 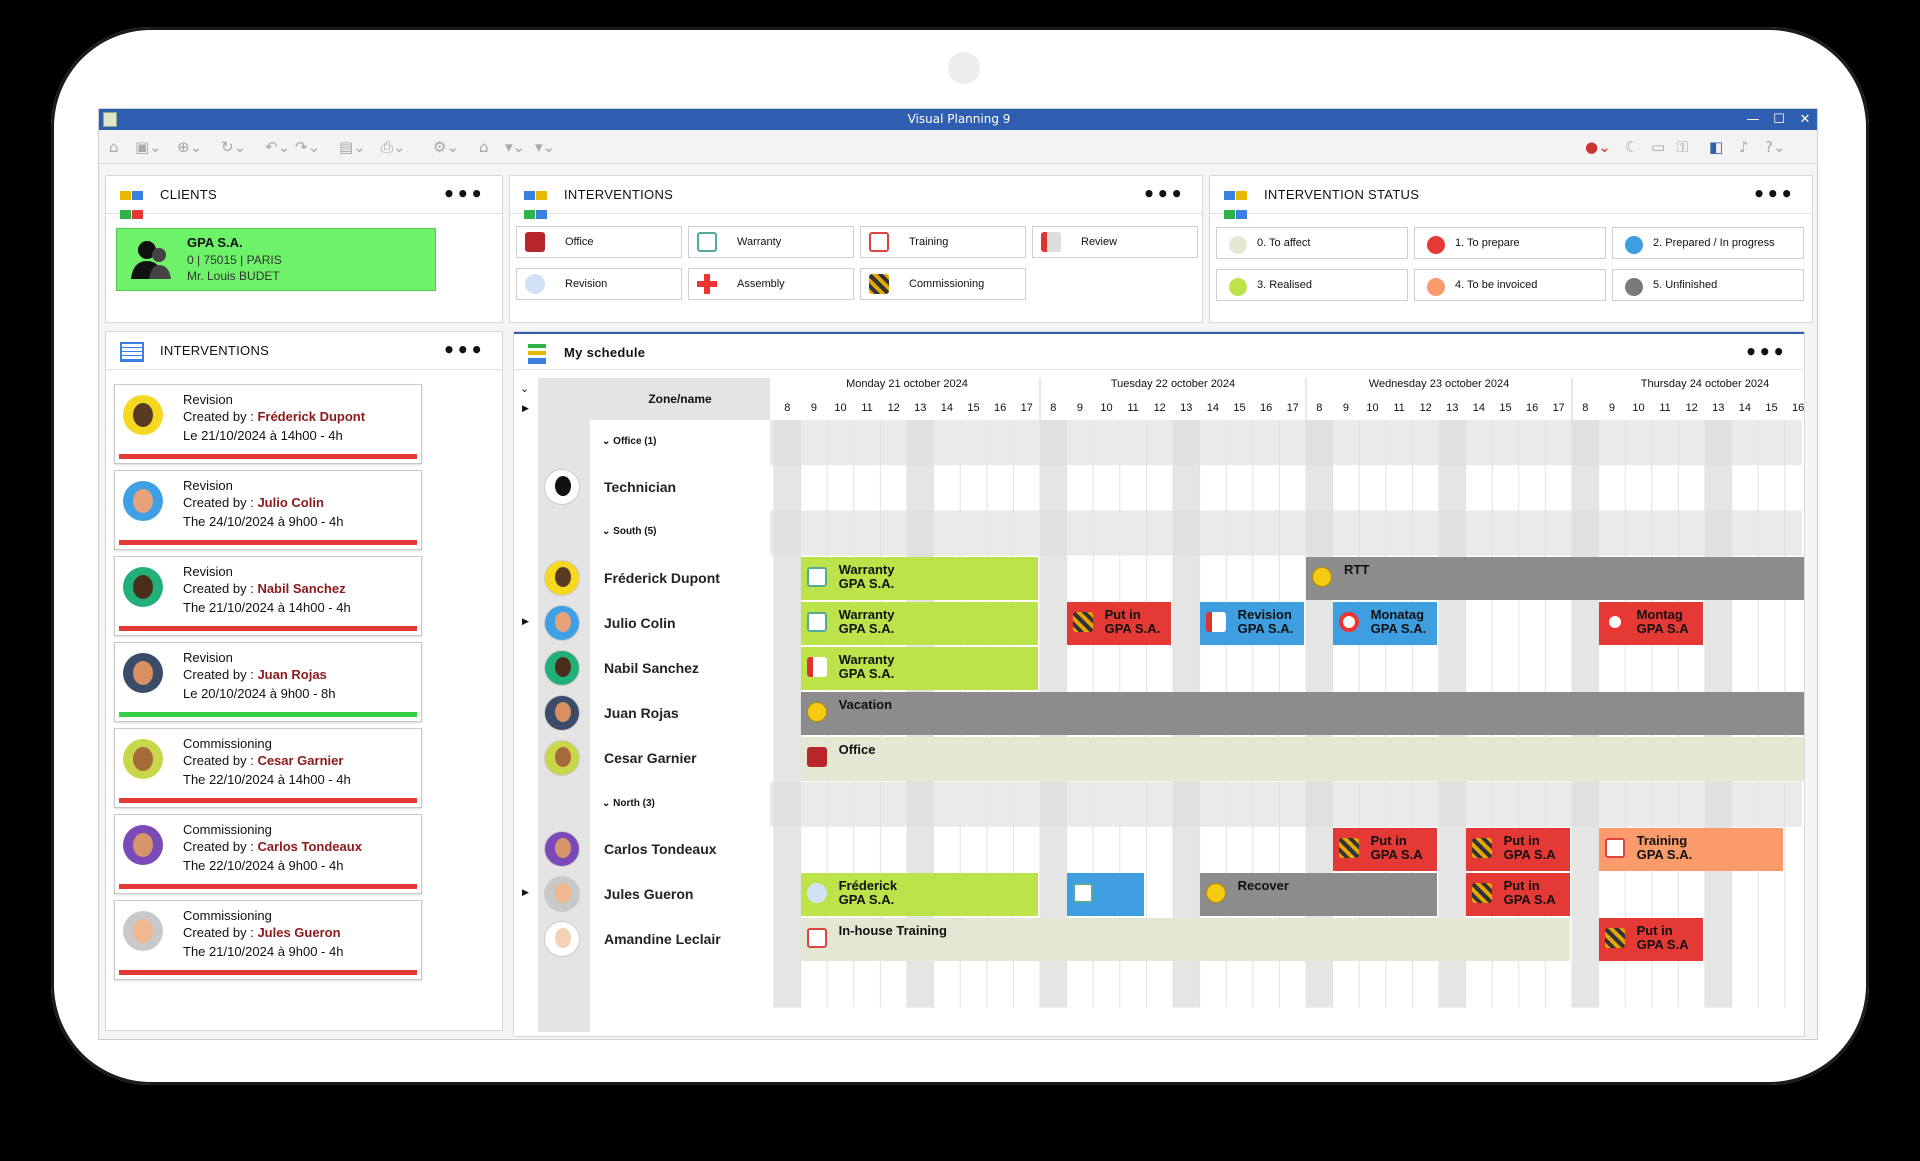 What do you see at coordinates (1319, 408) in the screenshot?
I see `hour-label: 8` at bounding box center [1319, 408].